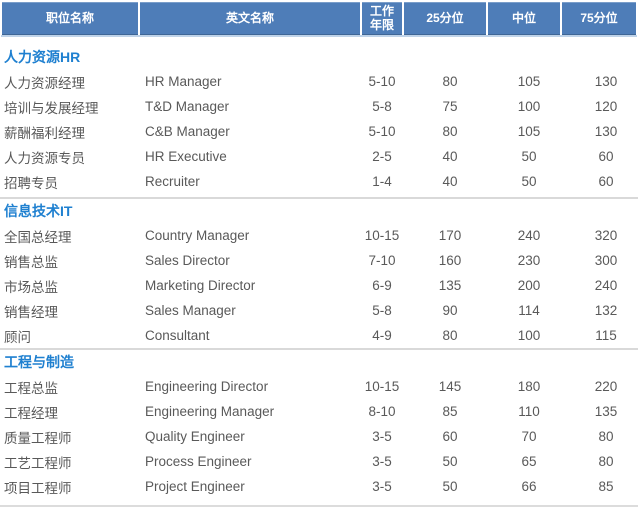 This screenshot has width=640, height=513. Describe the element at coordinates (31, 413) in the screenshot. I see `cell-position: 工程经理` at that location.